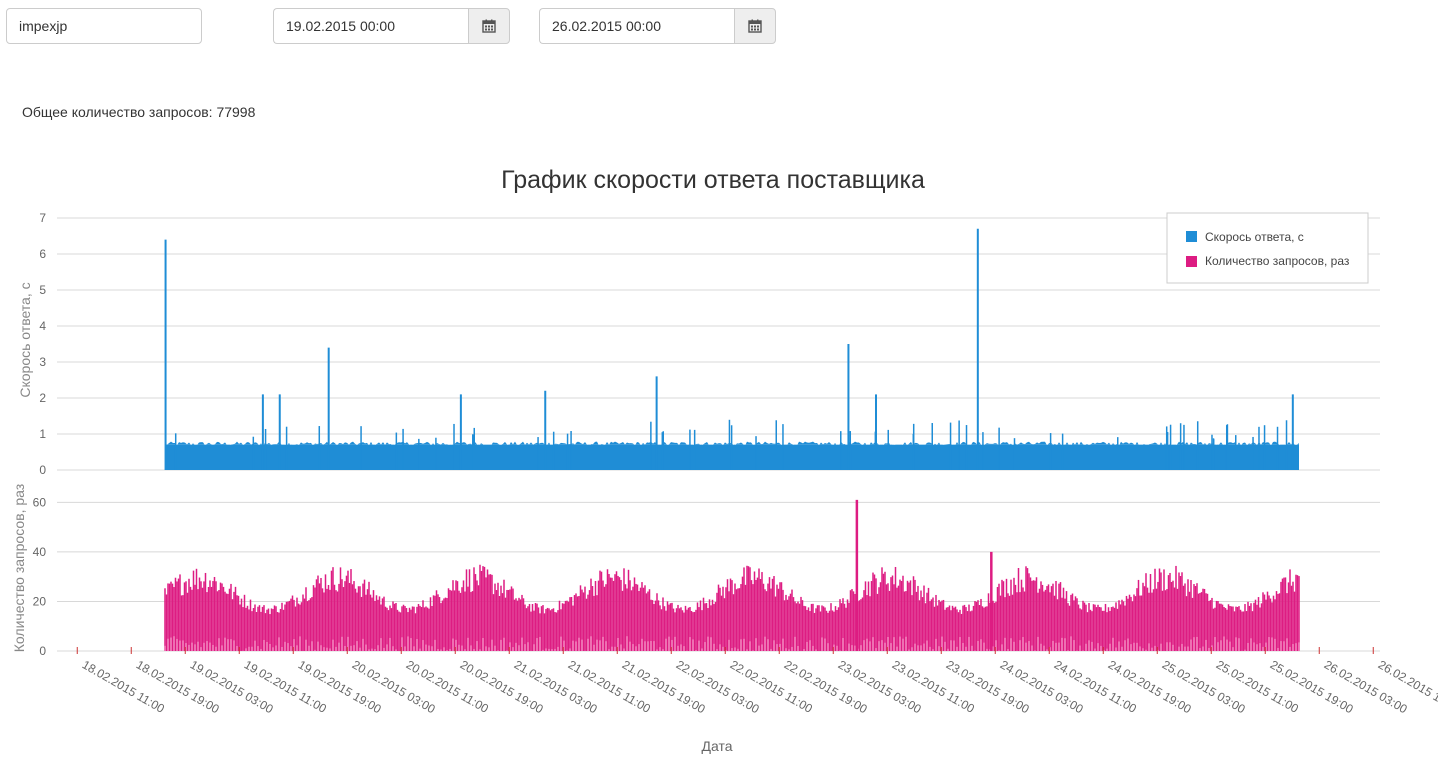  I want to click on date-to-calendar-button, so click(755, 26).